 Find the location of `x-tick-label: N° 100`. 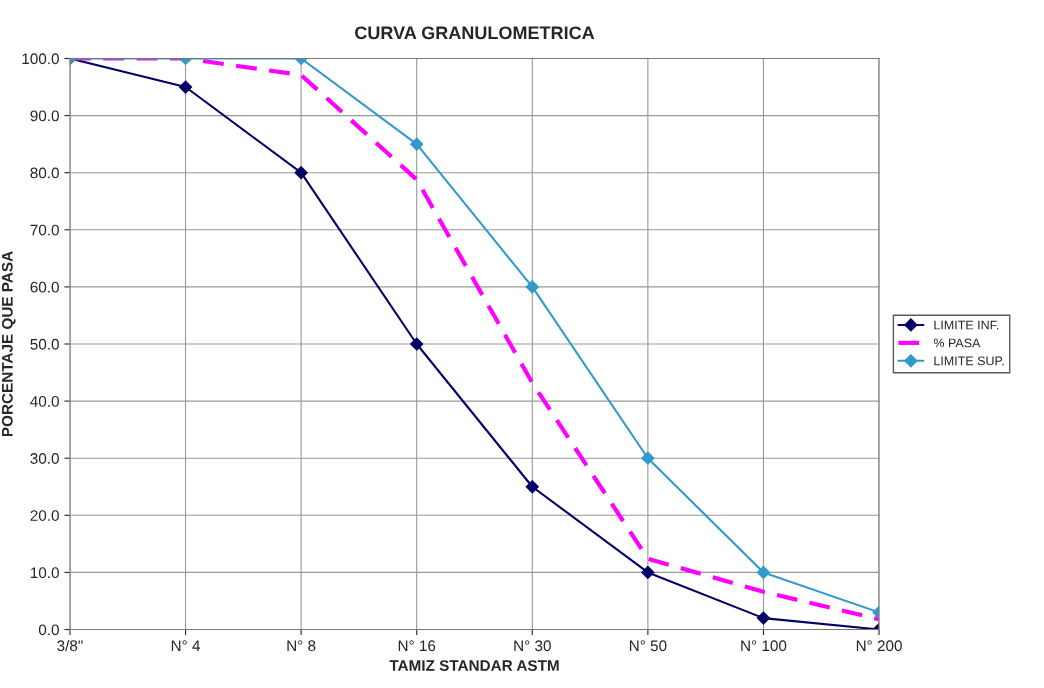

x-tick-label: N° 100 is located at coordinates (764, 646).